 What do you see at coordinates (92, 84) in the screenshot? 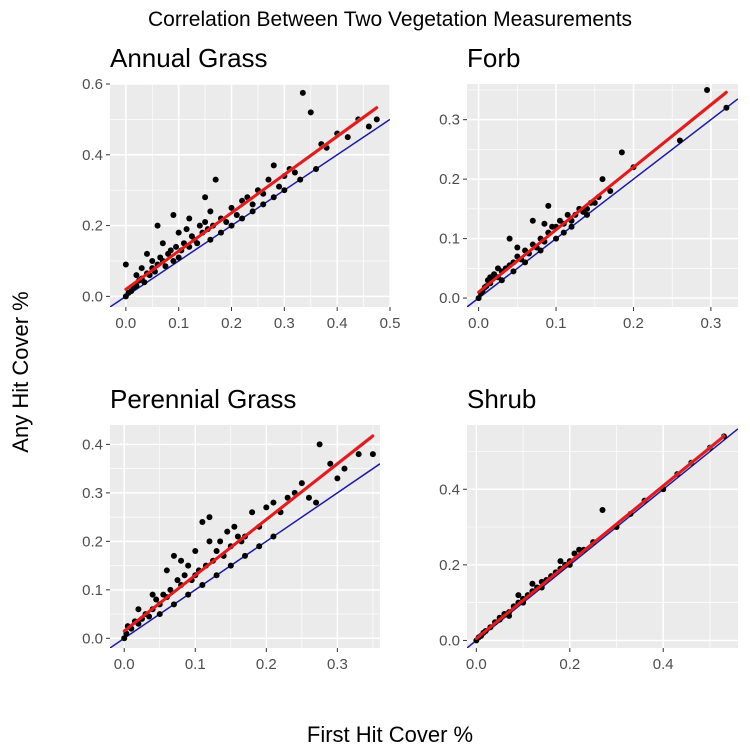
I see `y-tick-label: 0.6` at bounding box center [92, 84].